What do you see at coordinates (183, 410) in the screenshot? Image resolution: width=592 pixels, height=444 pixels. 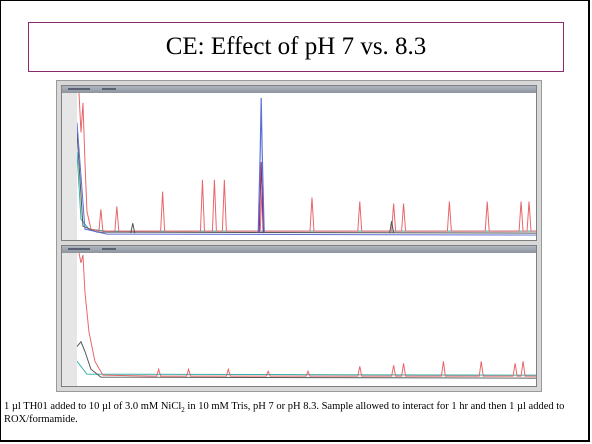 I see `caption-subscript: 2` at bounding box center [183, 410].